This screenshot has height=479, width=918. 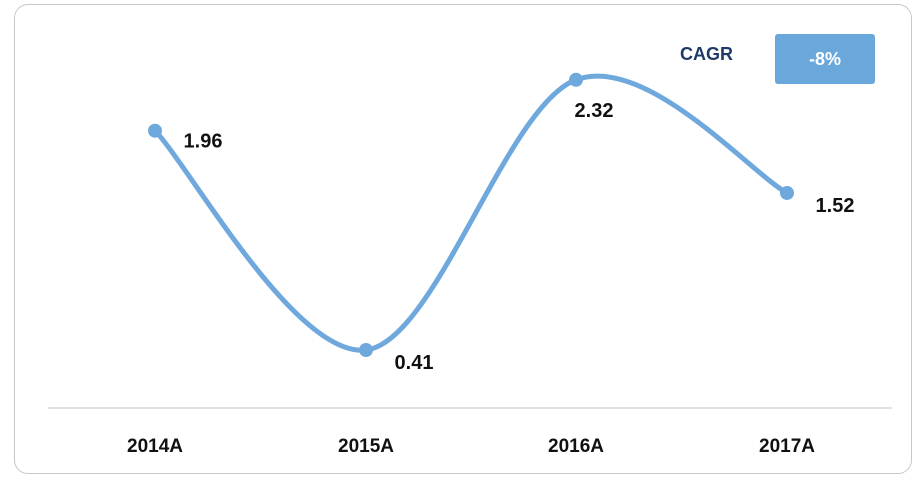 I want to click on data-point-2016A, so click(x=576, y=79).